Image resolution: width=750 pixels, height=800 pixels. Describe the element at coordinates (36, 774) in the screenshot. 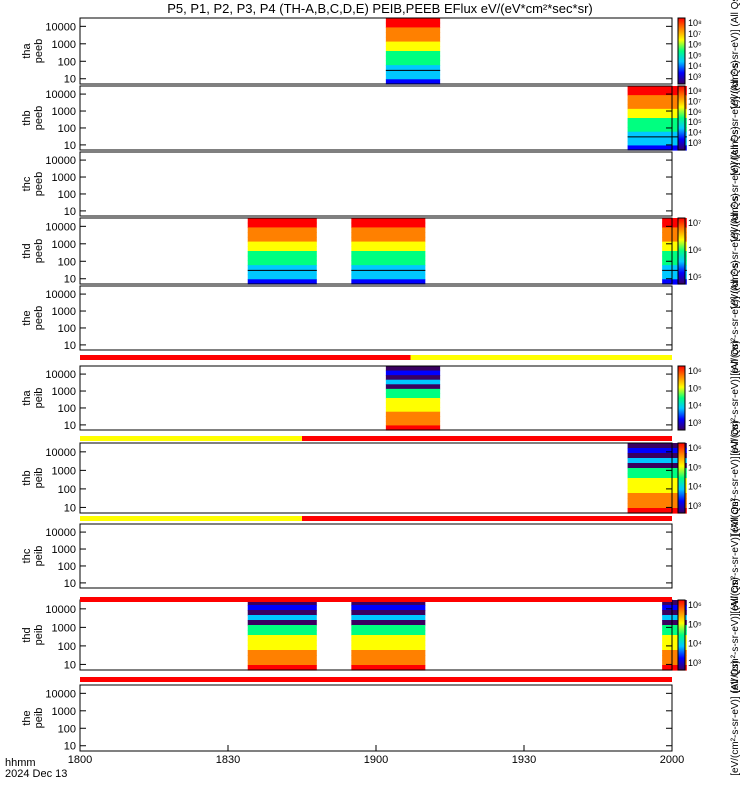

I see `footer-date: 2024 Dec 13` at that location.